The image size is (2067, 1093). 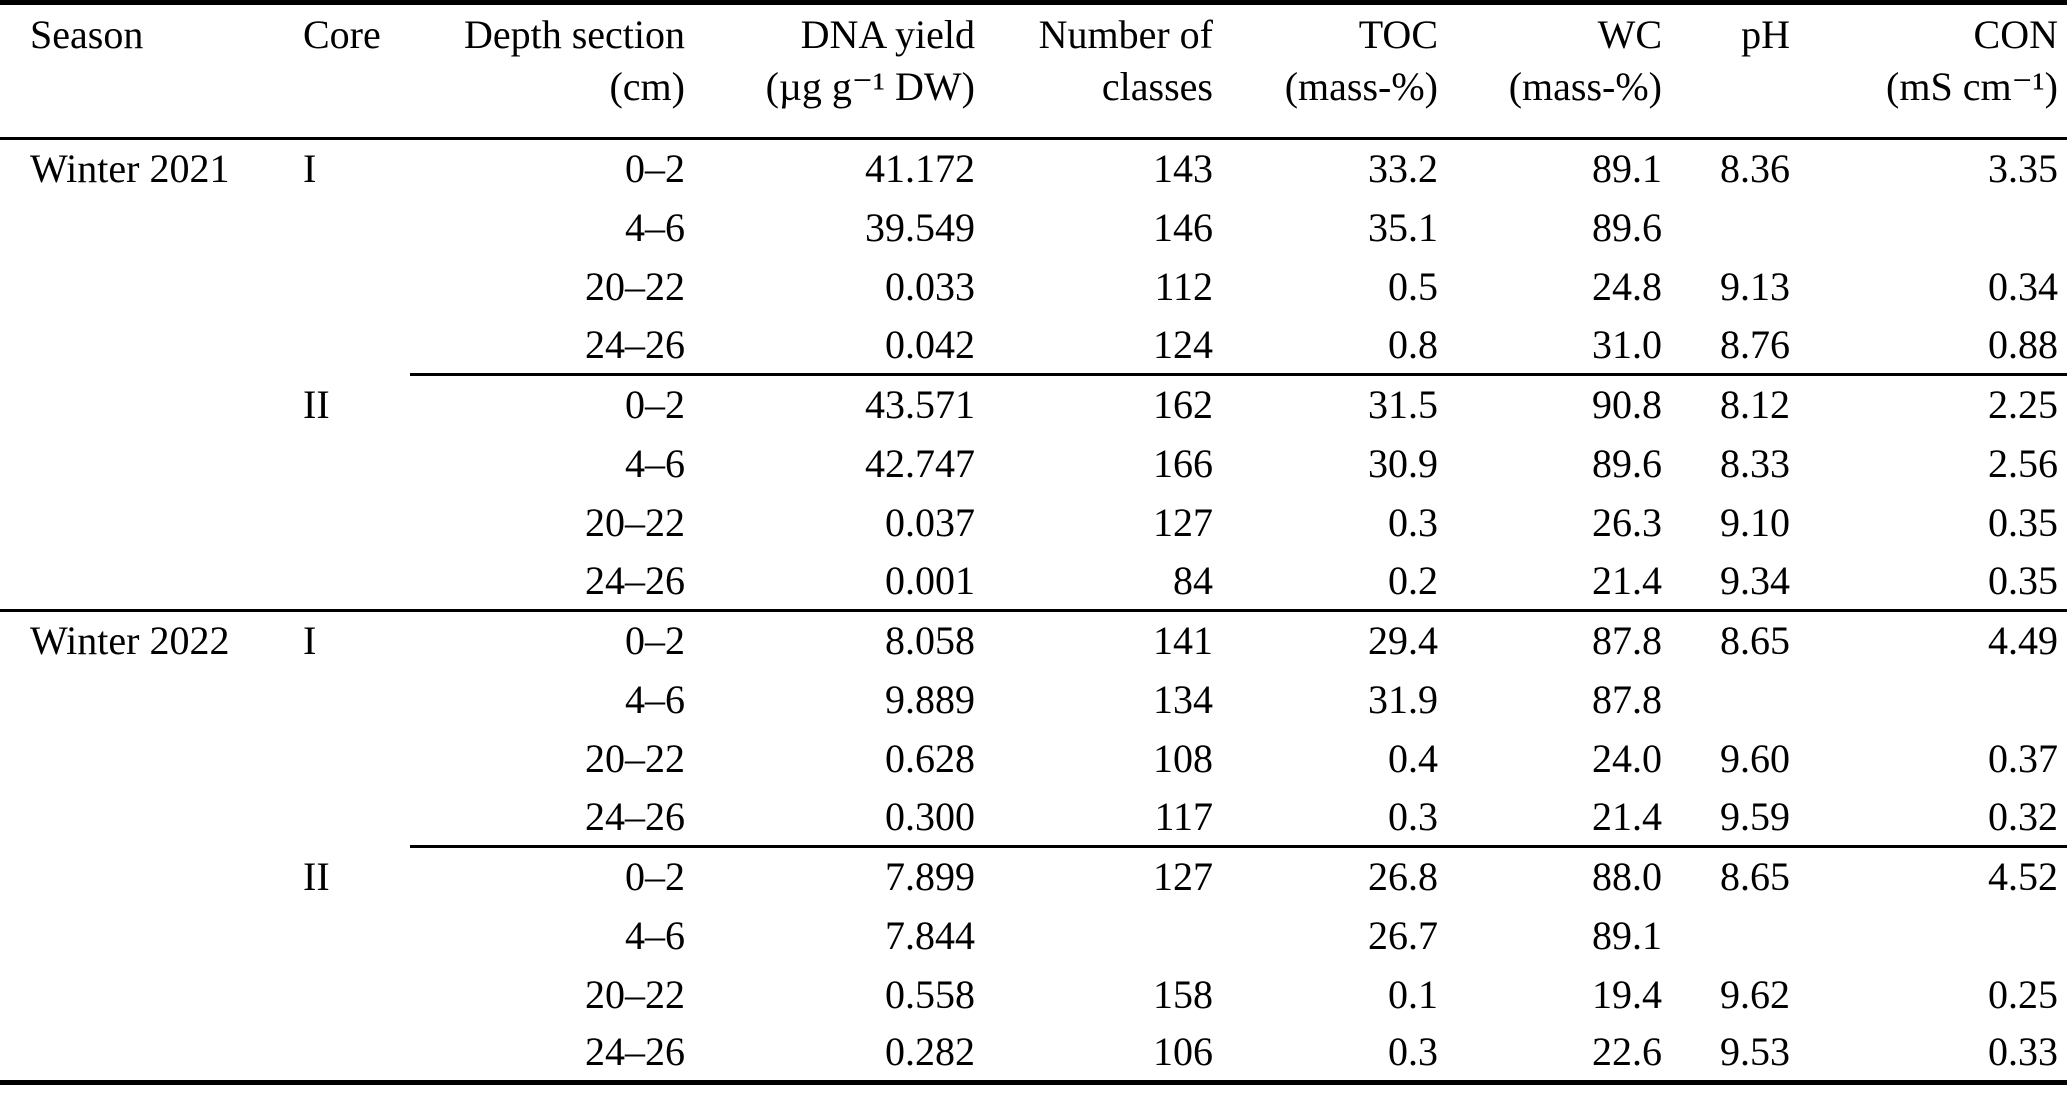 I want to click on cell-con: 4.52, so click(x=1928, y=875).